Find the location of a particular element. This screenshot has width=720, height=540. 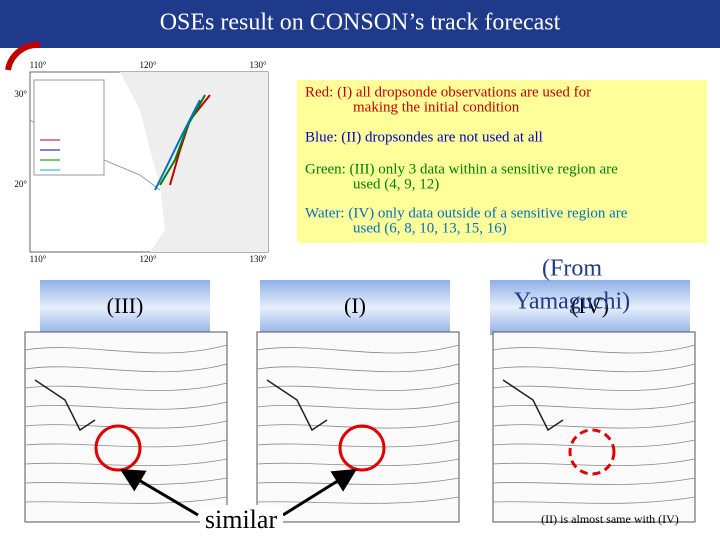

legend-line: making the initial condition is located at coordinates (436, 107).